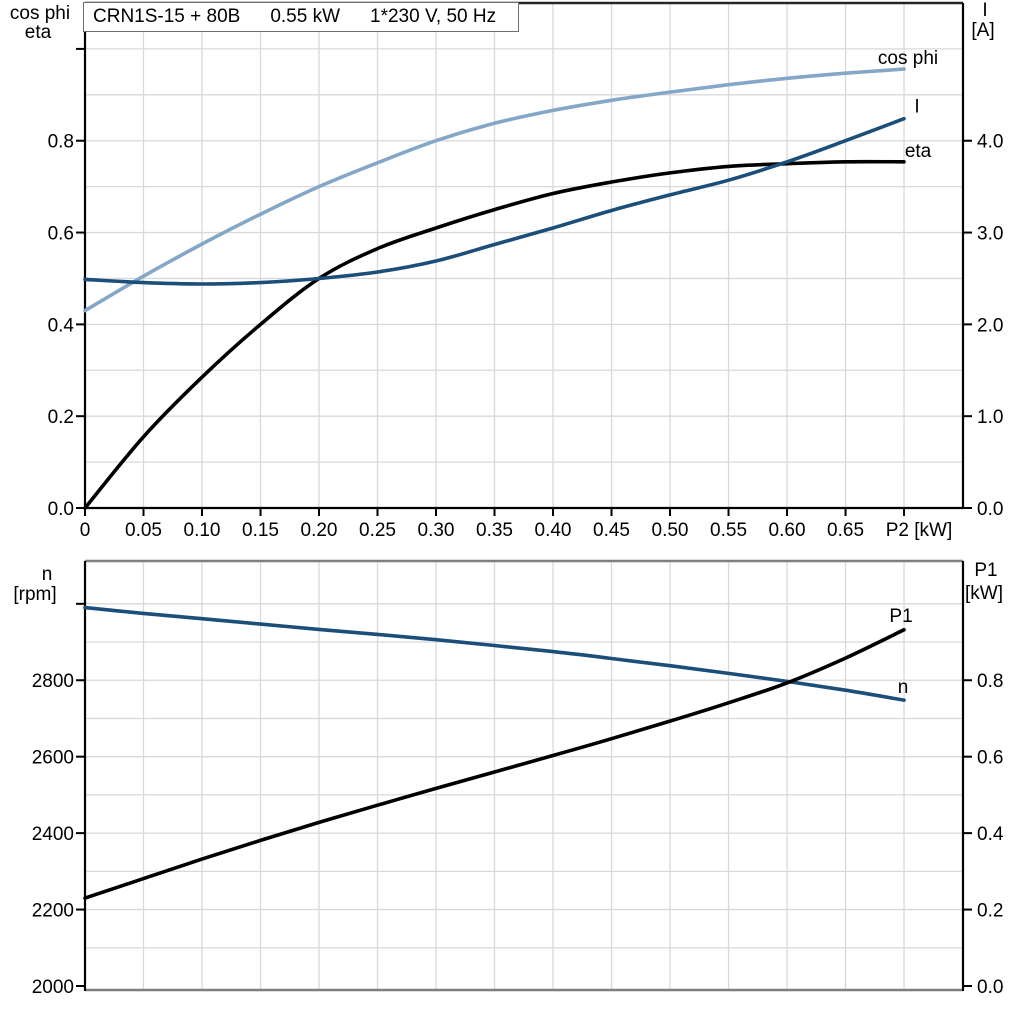  I want to click on right-axis-title: [A], so click(982, 30).